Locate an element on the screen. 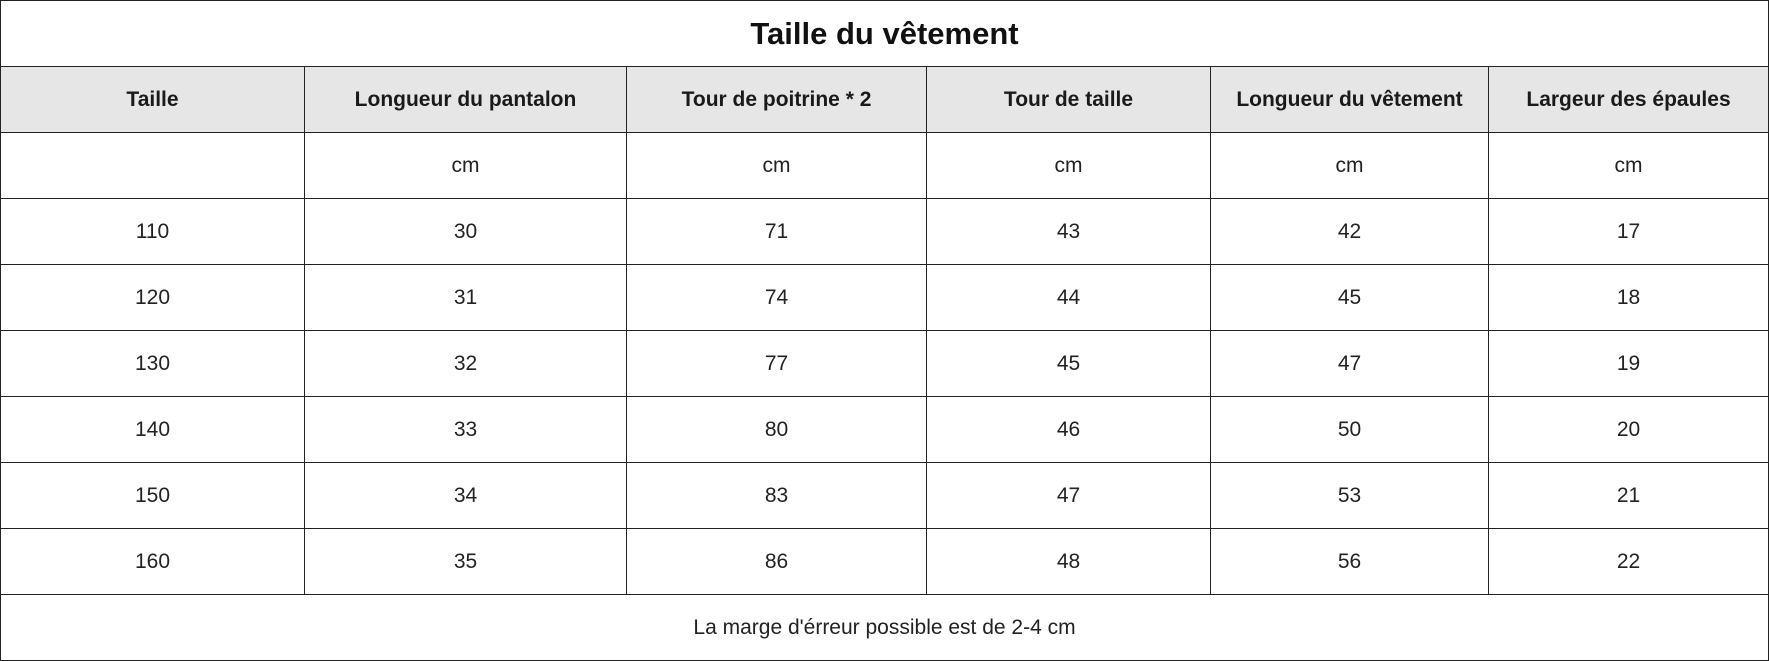 Image resolution: width=1769 pixels, height=661 pixels. table-row: 160 35 86 48 56 22 is located at coordinates (884, 561).